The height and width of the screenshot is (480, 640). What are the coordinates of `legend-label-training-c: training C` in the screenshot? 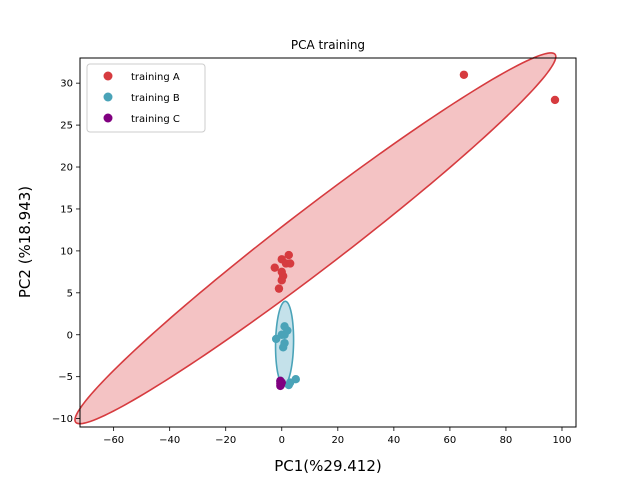 It's located at (155, 119).